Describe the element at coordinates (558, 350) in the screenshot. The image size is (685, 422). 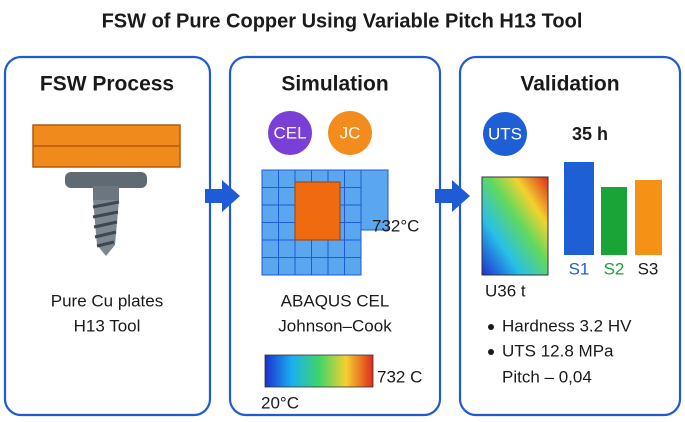
I see `bullet-text: UTS 12.8 MPa` at that location.